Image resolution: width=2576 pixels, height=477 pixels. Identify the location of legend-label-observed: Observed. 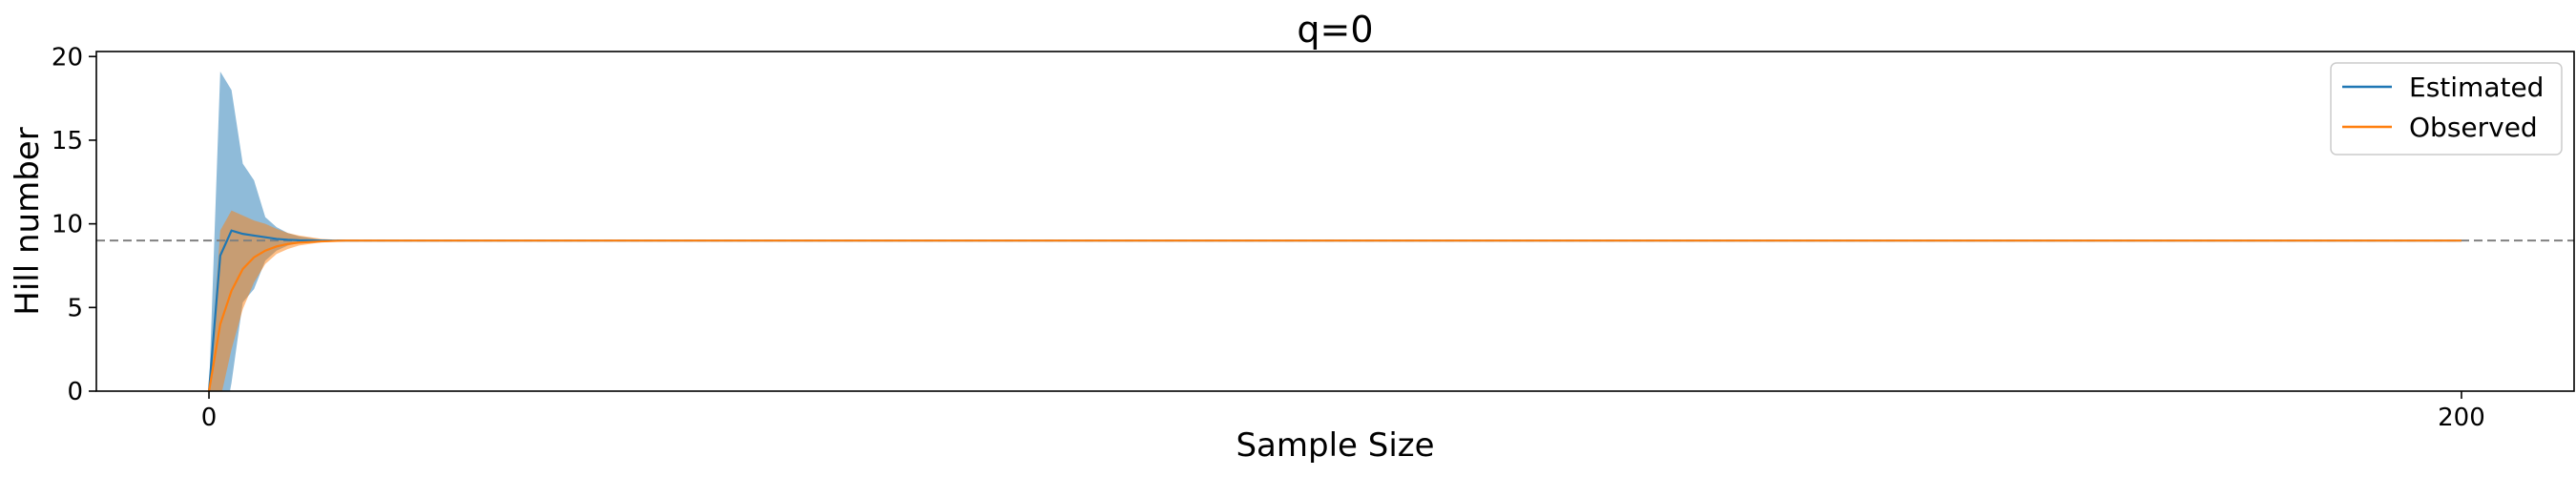
(2473, 127).